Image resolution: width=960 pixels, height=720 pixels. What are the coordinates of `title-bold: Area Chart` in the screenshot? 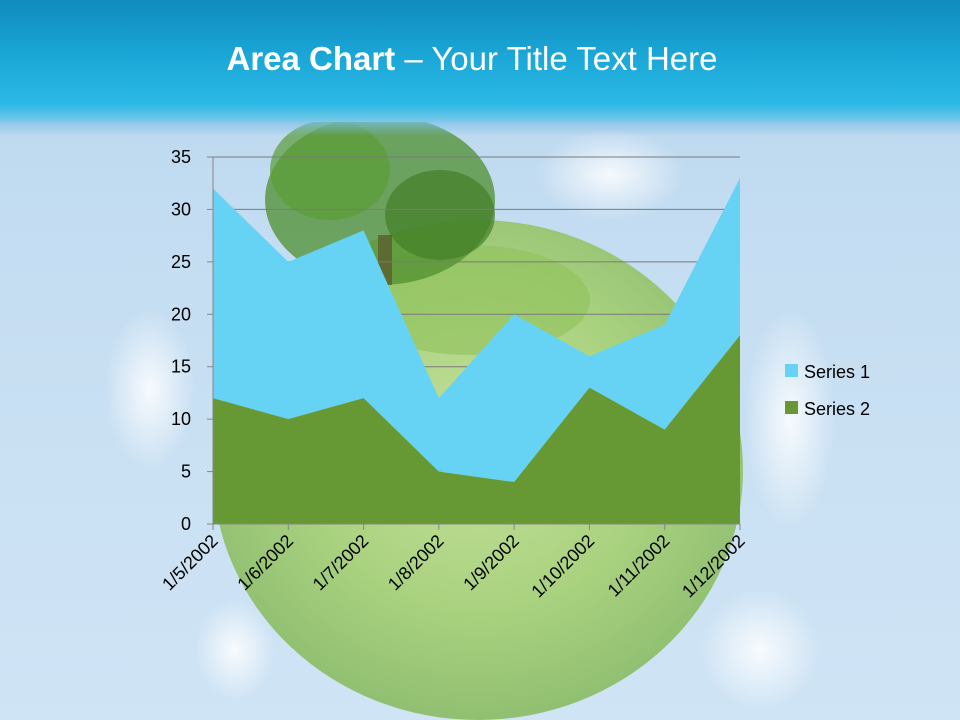 It's located at (311, 58).